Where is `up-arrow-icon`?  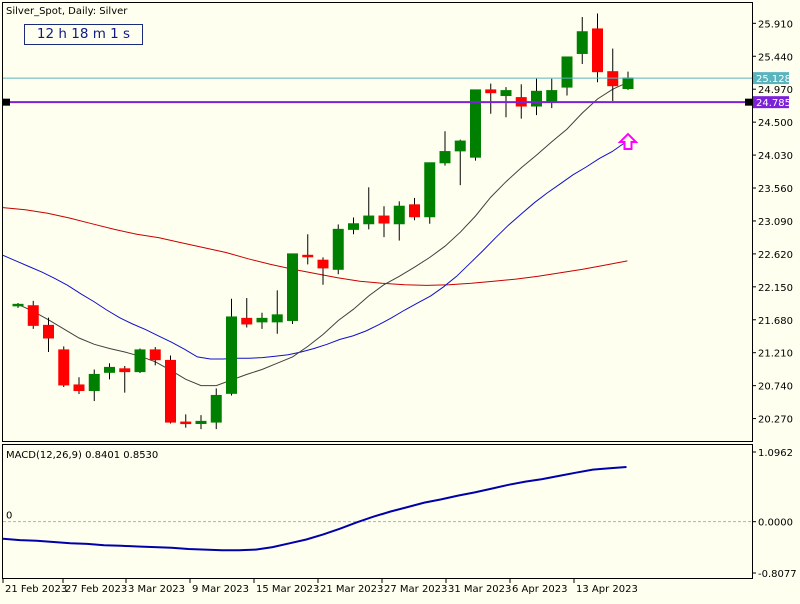 up-arrow-icon is located at coordinates (628, 141).